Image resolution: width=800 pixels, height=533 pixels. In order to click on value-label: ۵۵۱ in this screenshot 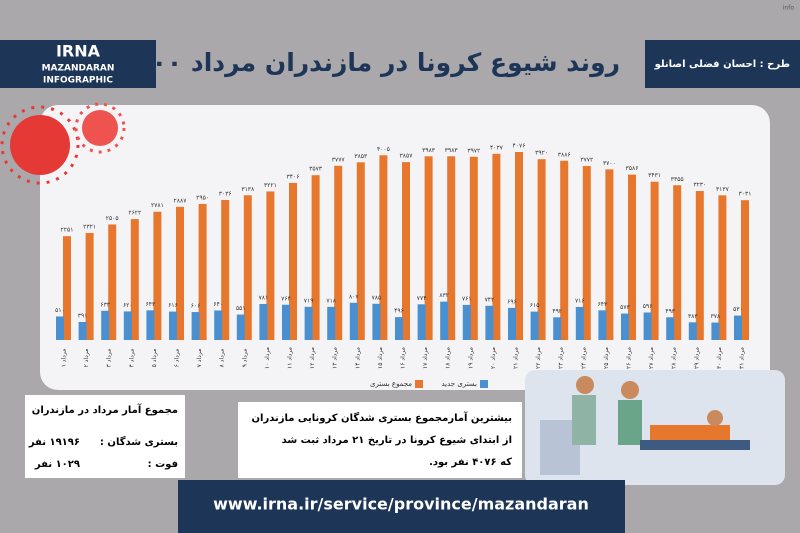, I will do `click(241, 308)`.